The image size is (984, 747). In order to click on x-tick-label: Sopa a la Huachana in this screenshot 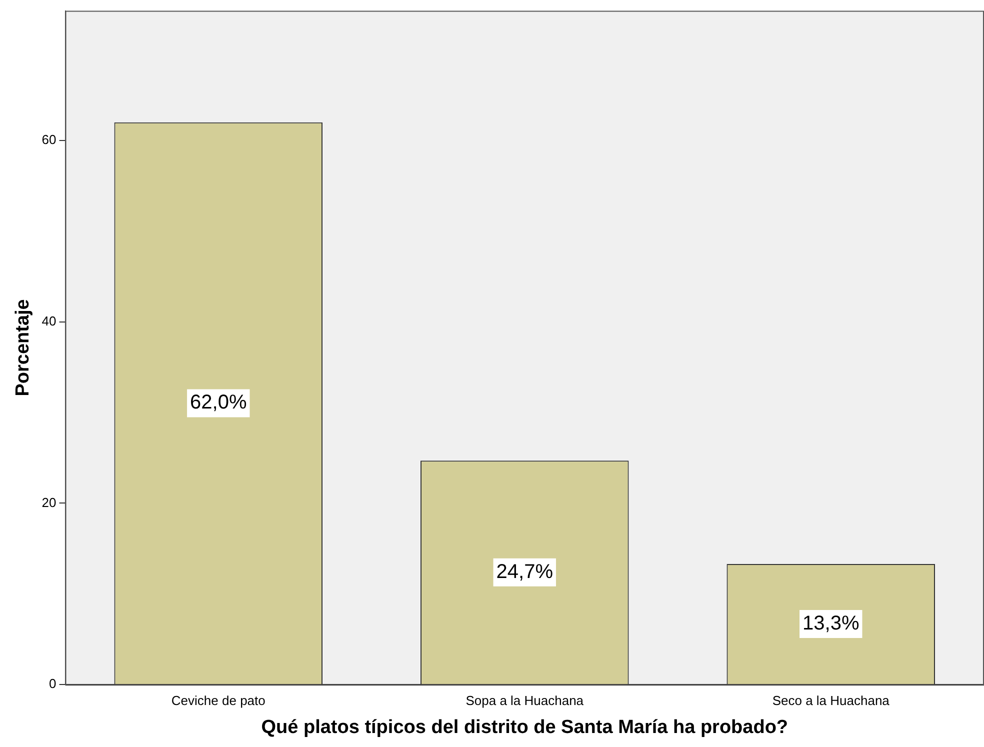, I will do `click(525, 700)`.